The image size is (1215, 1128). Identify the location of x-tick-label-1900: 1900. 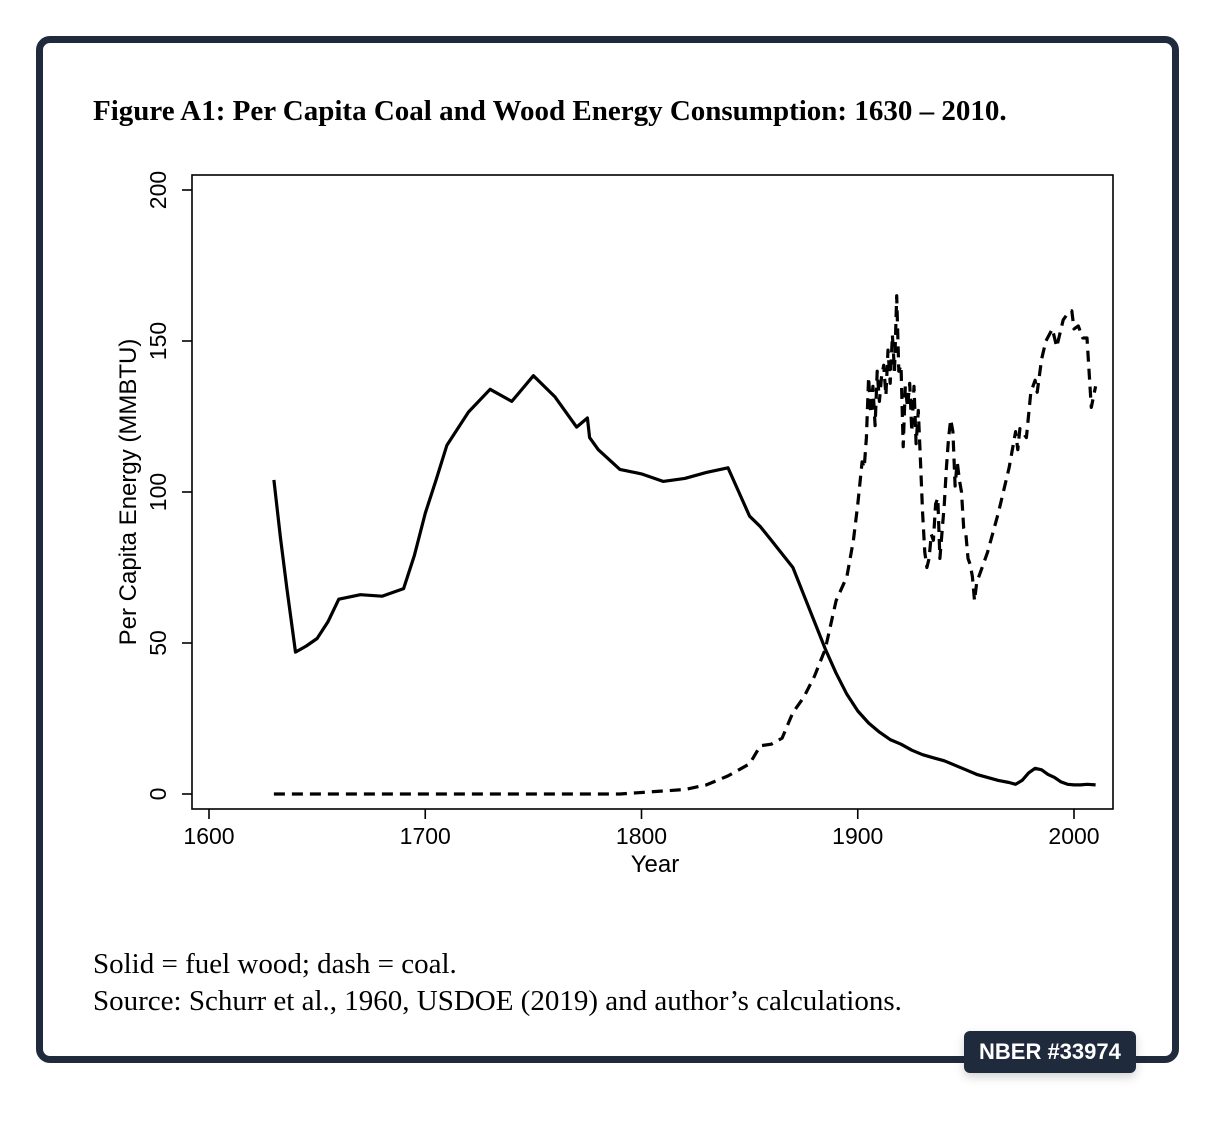
(857, 836).